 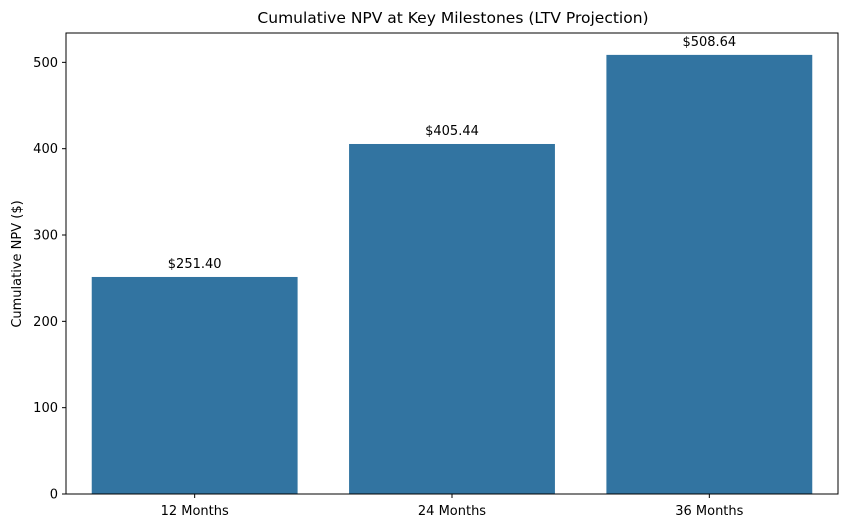 I want to click on x-tick-label-2: 24 Months, so click(x=452, y=511).